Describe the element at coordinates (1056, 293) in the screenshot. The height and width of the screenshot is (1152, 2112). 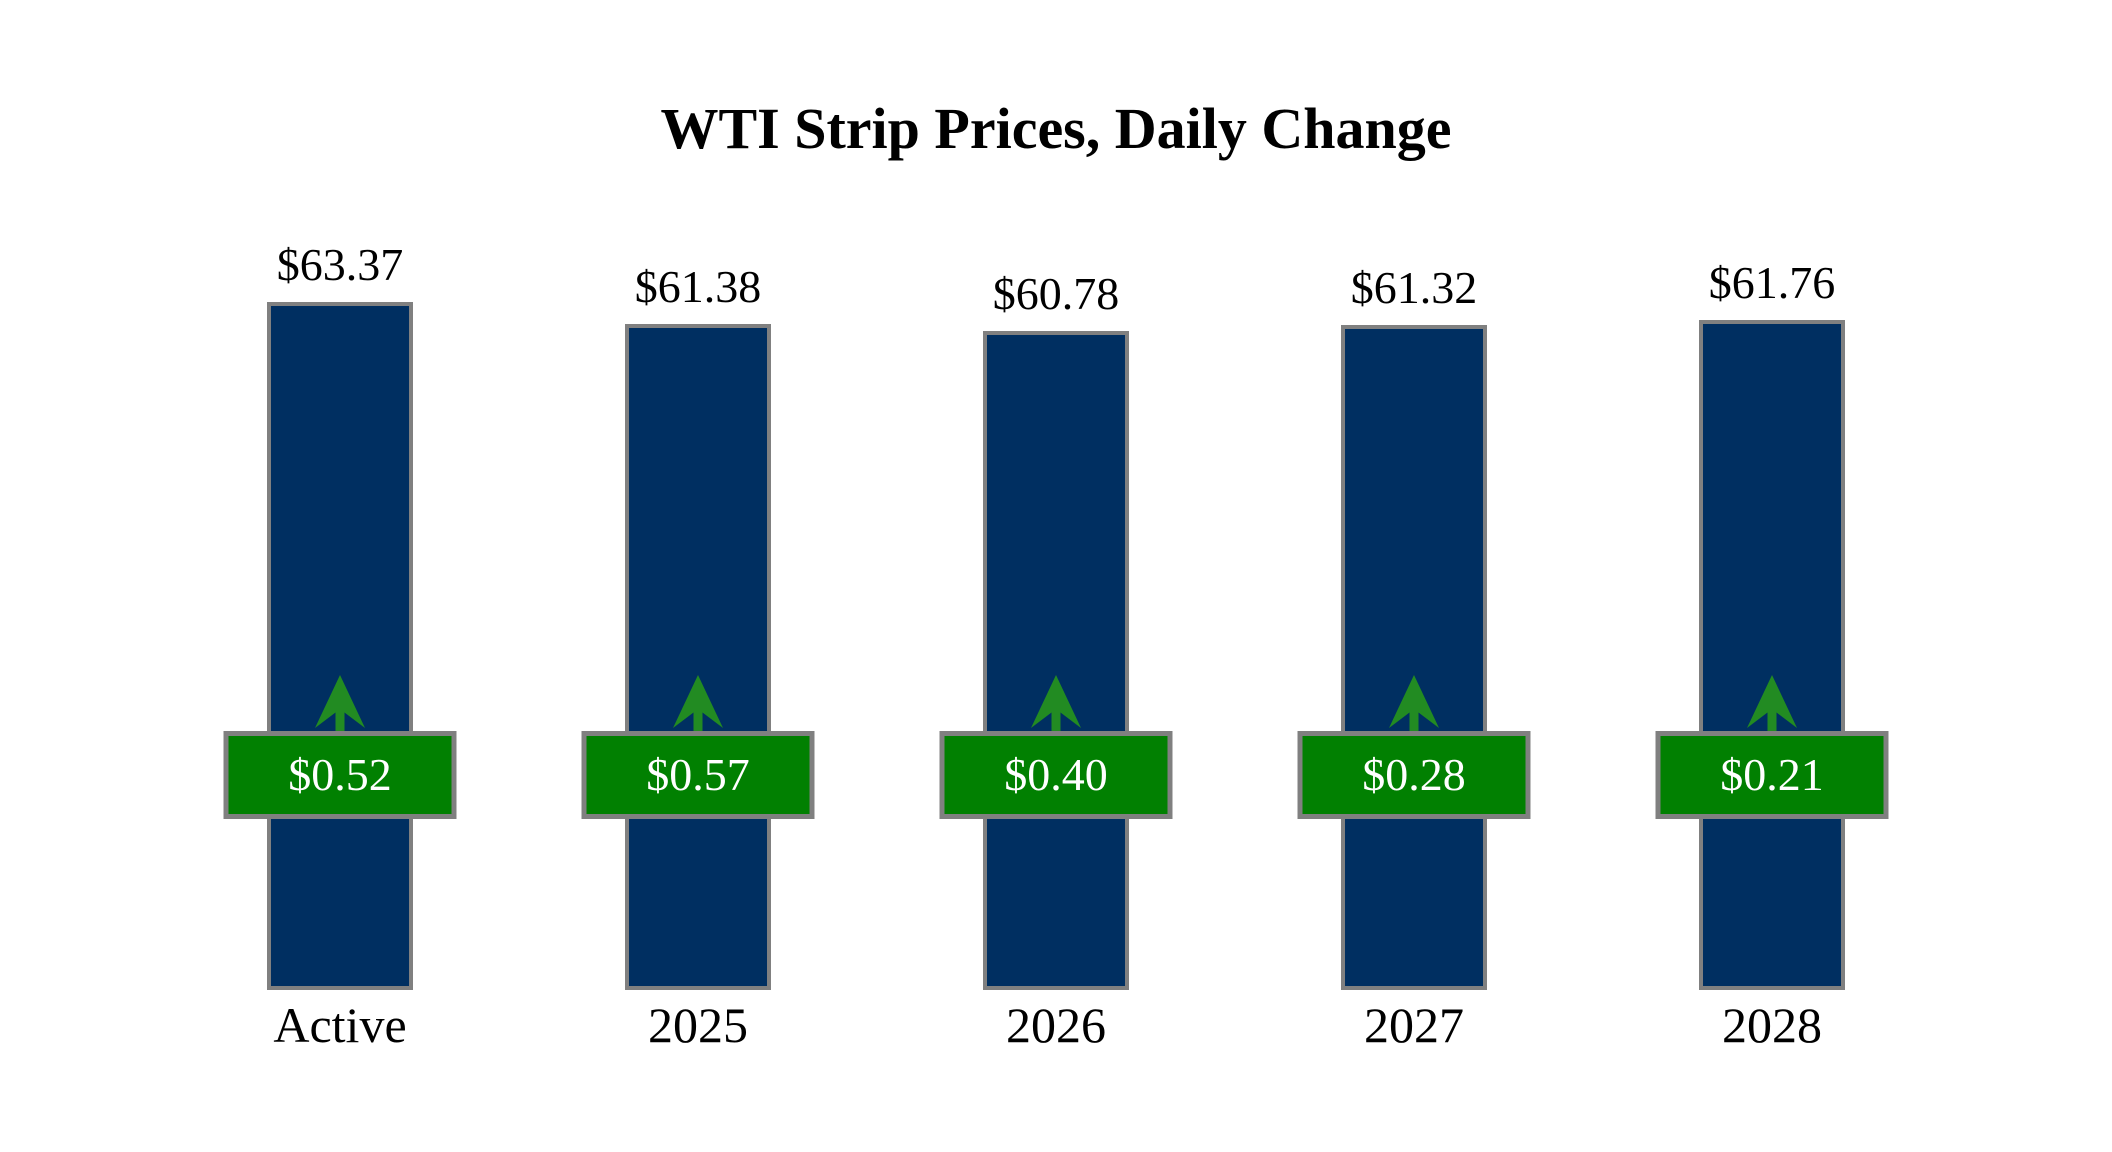
I see `bar-value-label: $60.78` at that location.